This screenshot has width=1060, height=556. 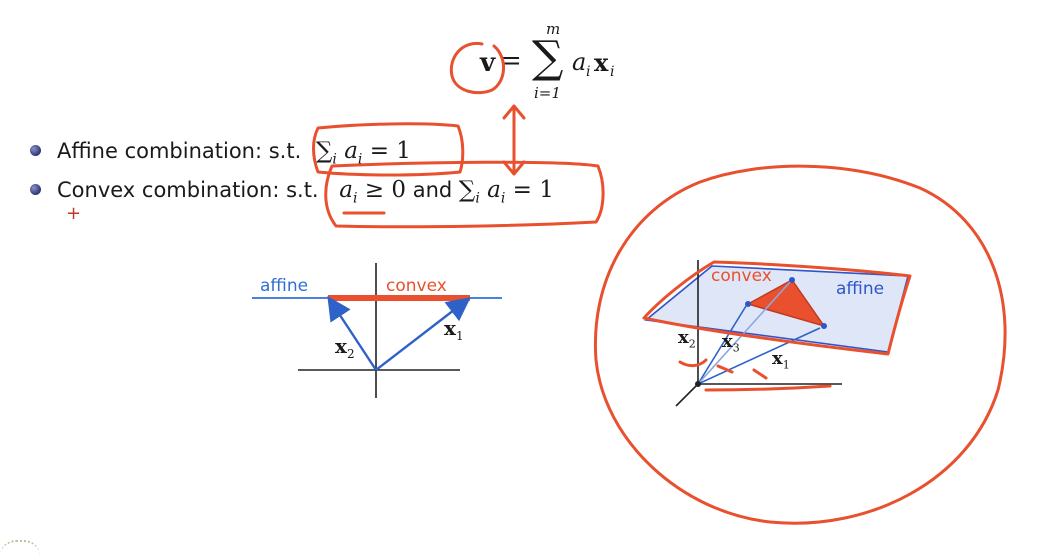 What do you see at coordinates (692, 344) in the screenshot?
I see `x2-subscript: 2` at bounding box center [692, 344].